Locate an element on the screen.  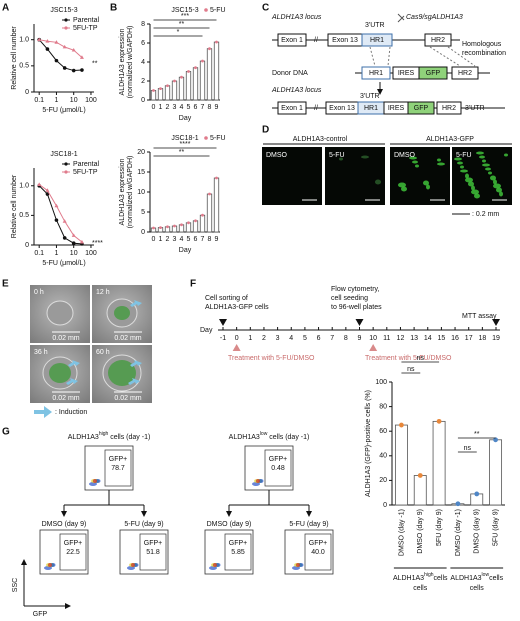
y-tick-label: 80 is located at coordinates (383, 406).